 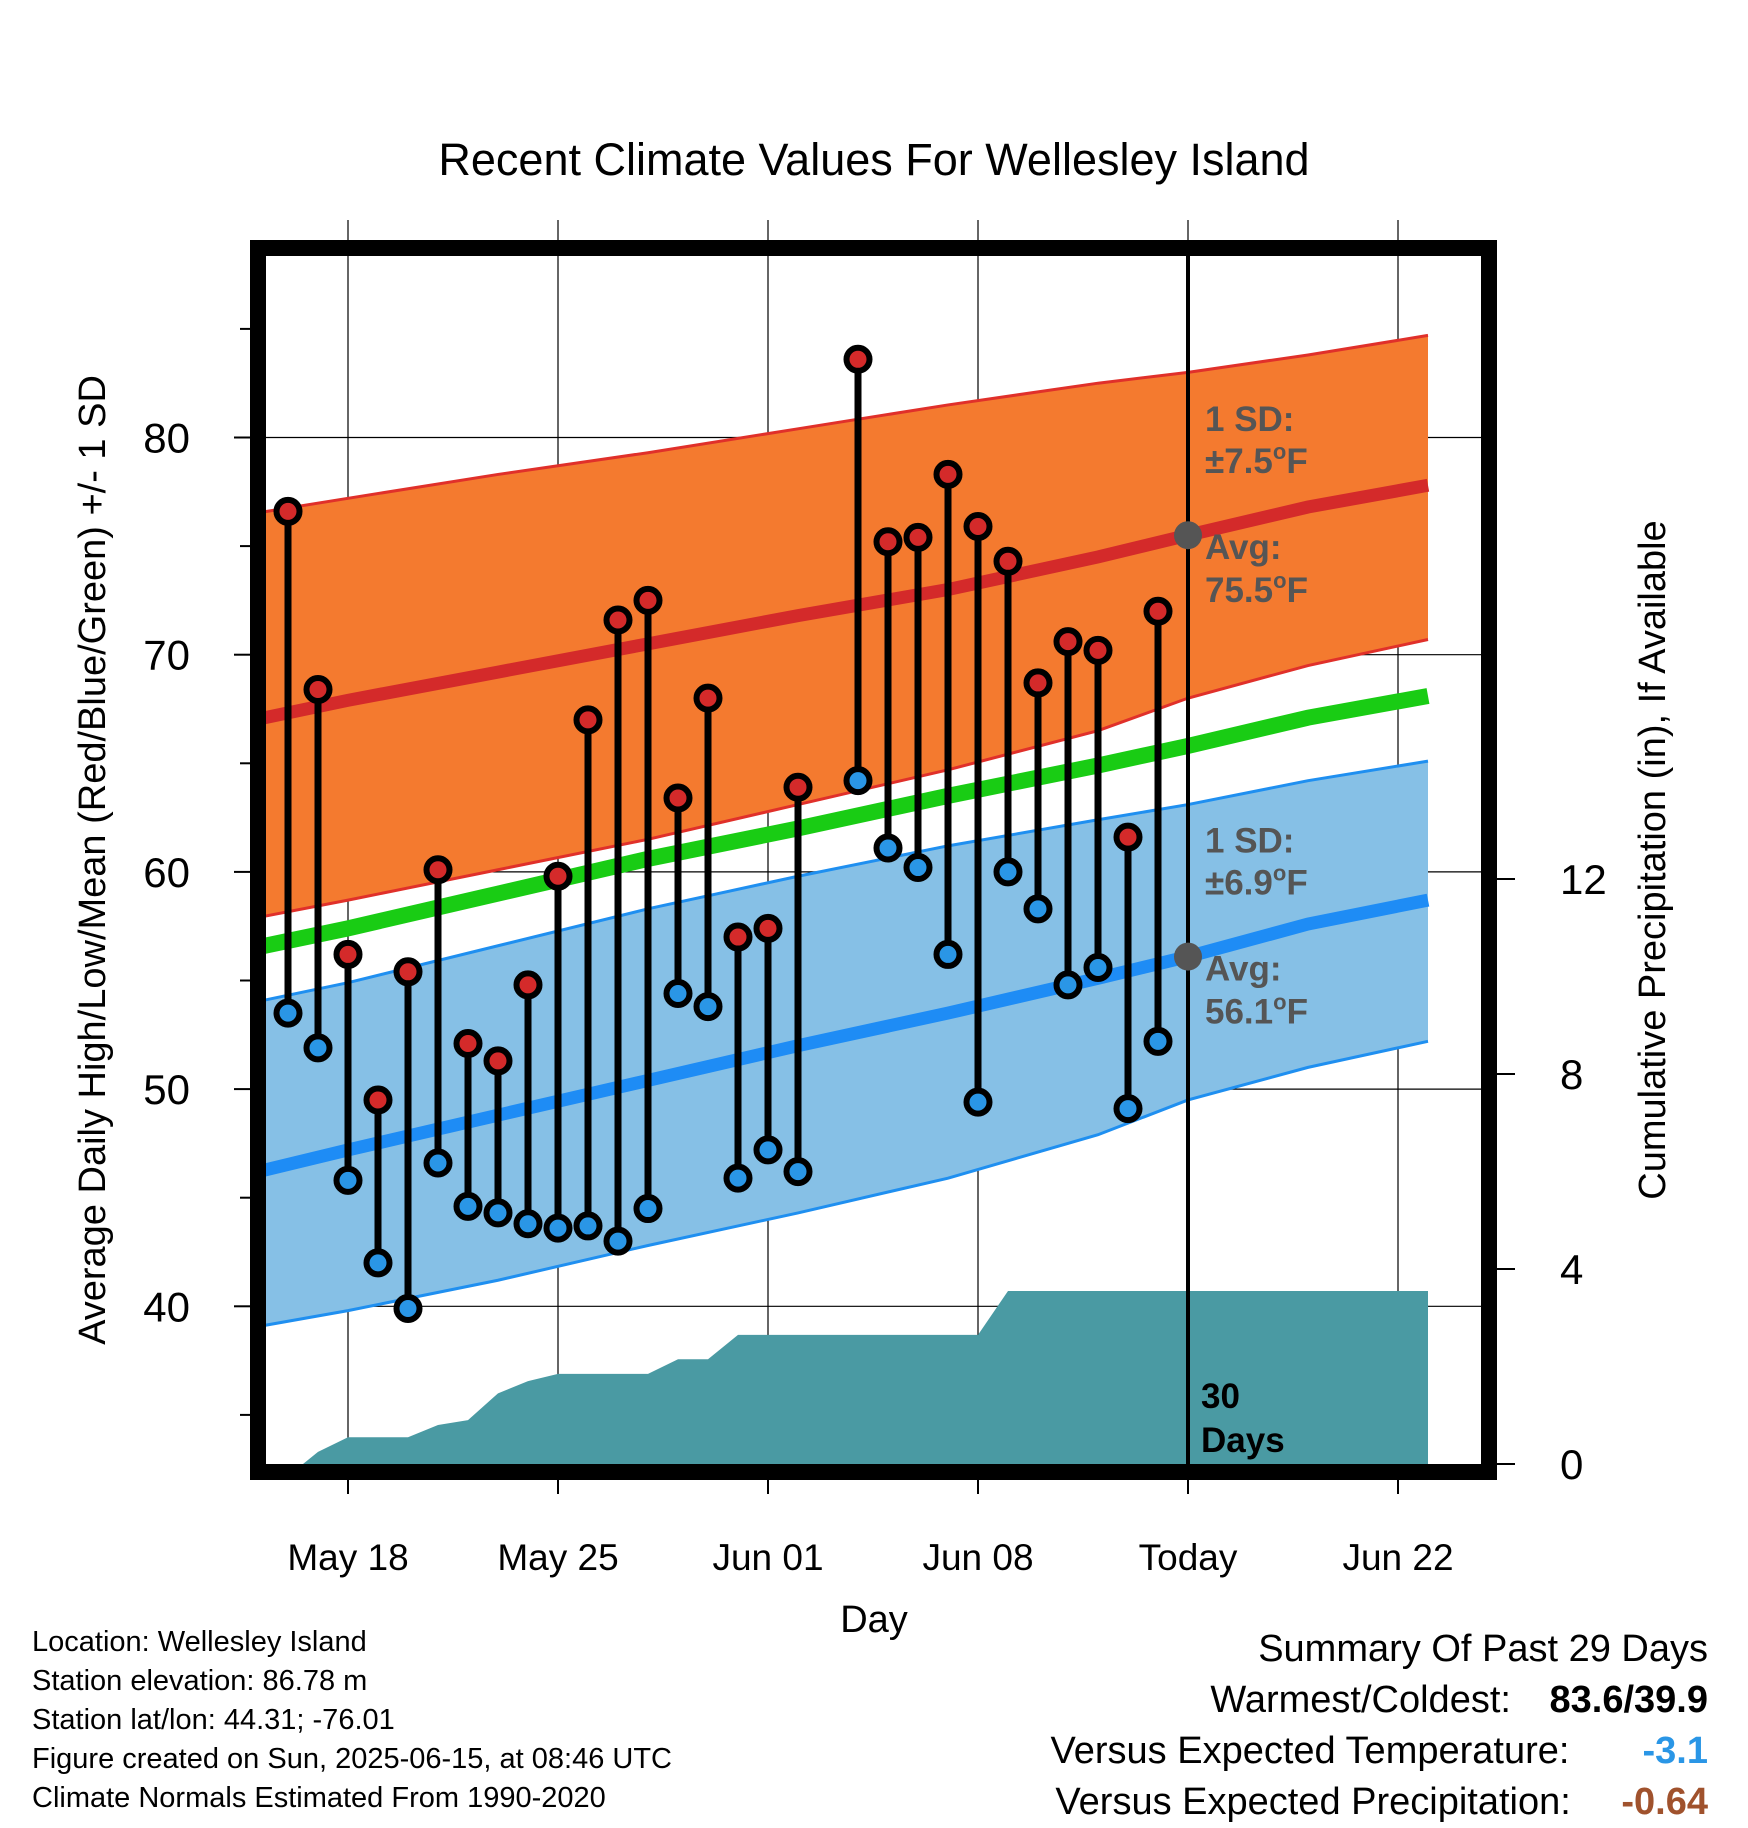 What do you see at coordinates (1243, 1440) in the screenshot?
I see `today-days-label: Days` at bounding box center [1243, 1440].